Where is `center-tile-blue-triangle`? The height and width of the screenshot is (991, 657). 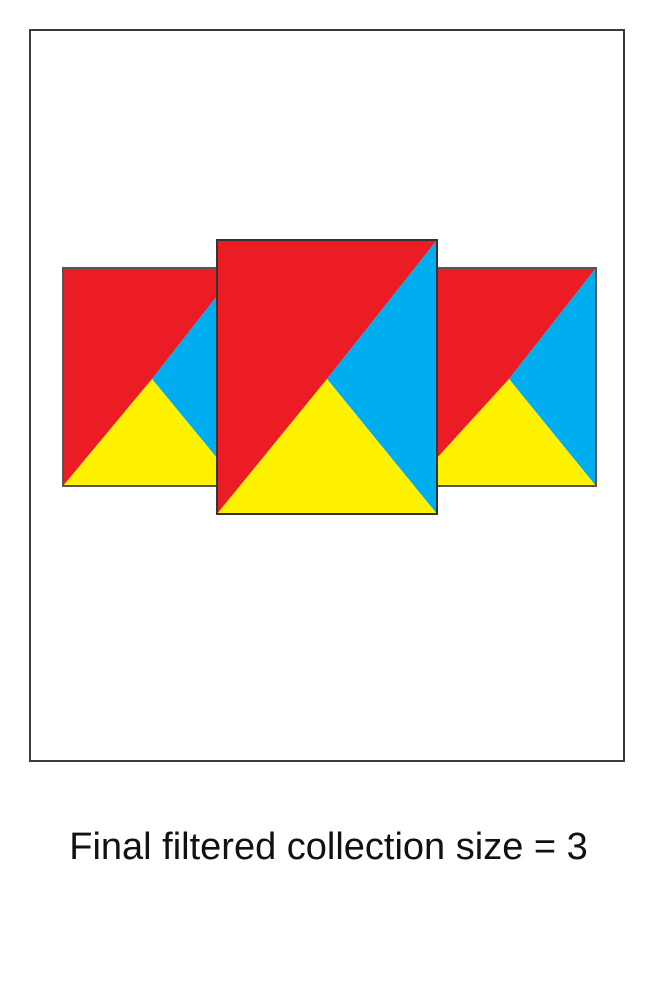 center-tile-blue-triangle is located at coordinates (382, 377).